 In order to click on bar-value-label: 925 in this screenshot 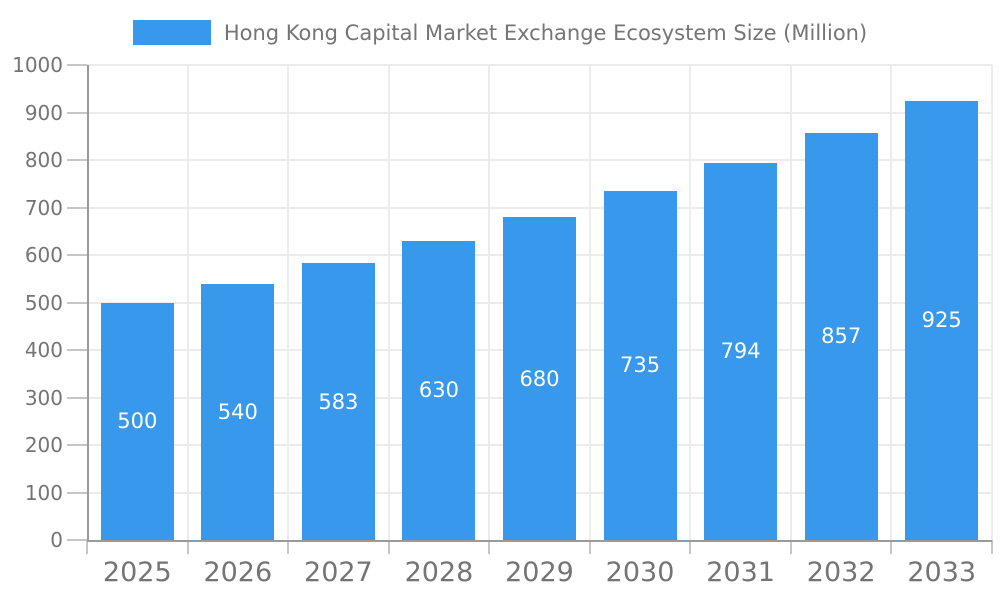, I will do `click(941, 320)`.